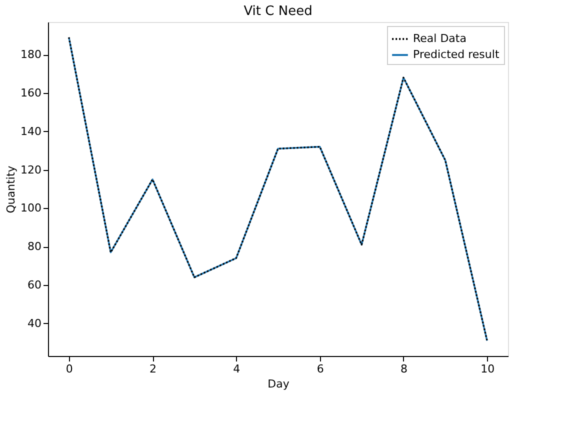 This screenshot has width=587, height=441. I want to click on y-tick-label: 40, so click(35, 323).